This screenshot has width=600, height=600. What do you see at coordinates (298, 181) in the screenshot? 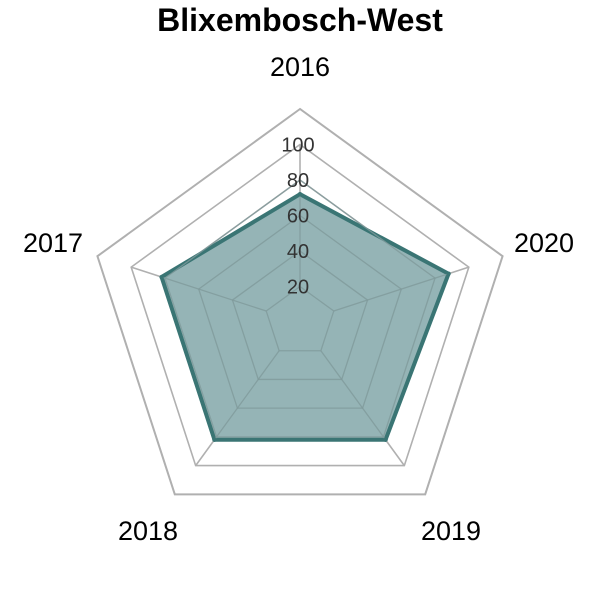
I see `tick-label: 80` at bounding box center [298, 181].